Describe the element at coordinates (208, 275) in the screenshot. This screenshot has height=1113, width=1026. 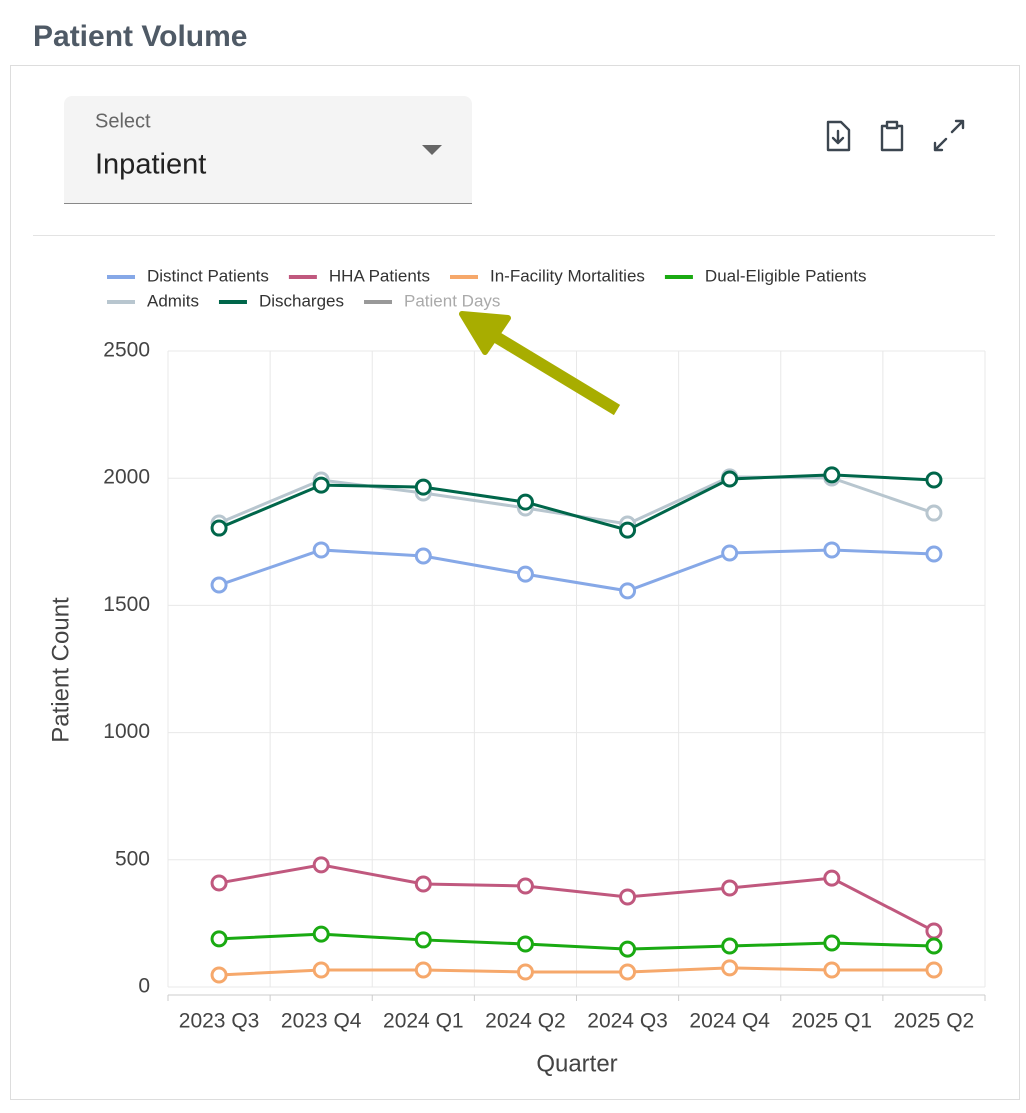
I see `legend-label: Distinct Patients` at that location.